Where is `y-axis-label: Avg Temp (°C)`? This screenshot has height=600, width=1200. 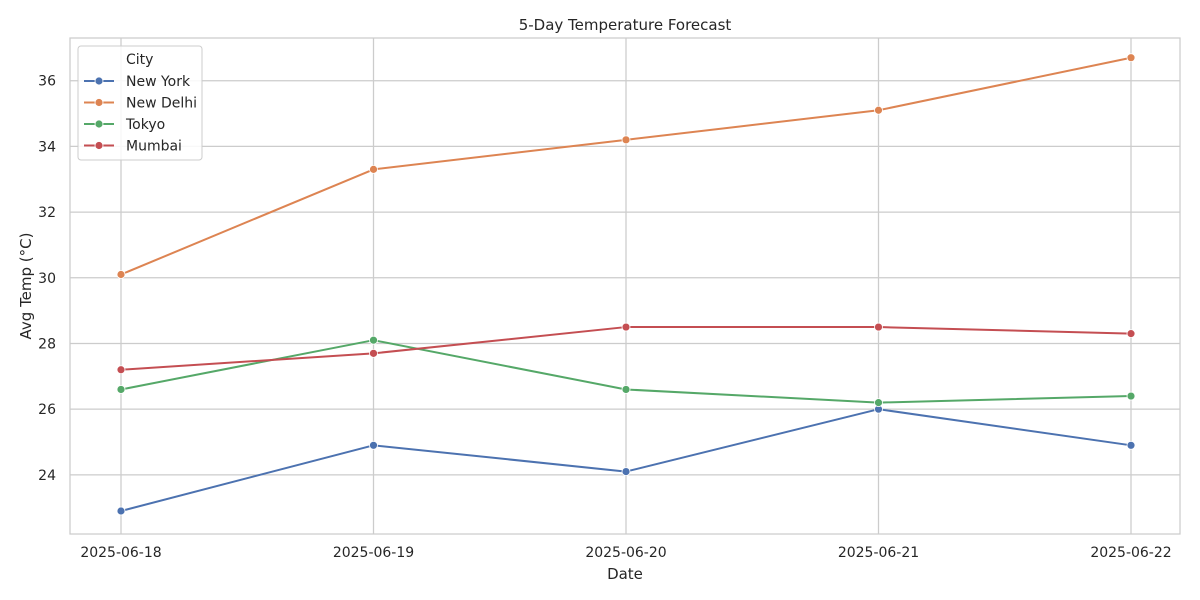
y-axis-label: Avg Temp (°C) is located at coordinates (26, 286).